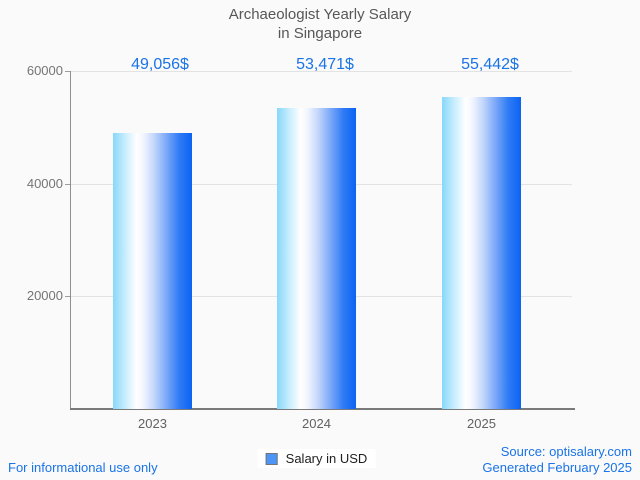 This screenshot has height=480, width=640. What do you see at coordinates (83, 467) in the screenshot?
I see `disclaimer-text: For informational use only` at bounding box center [83, 467].